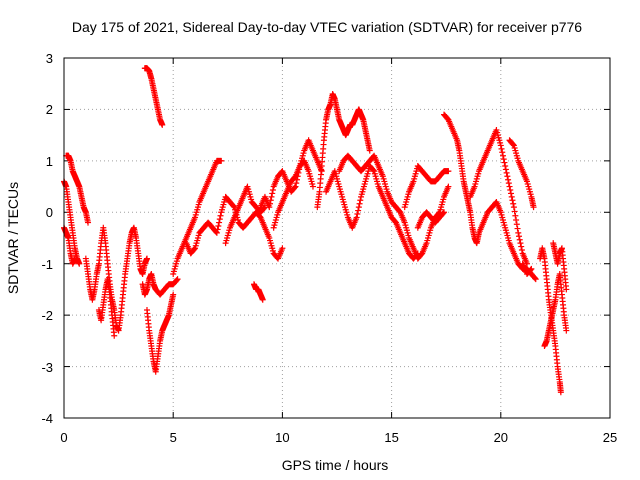 The image size is (640, 480). I want to click on y-tick-label: 1, so click(49, 161).